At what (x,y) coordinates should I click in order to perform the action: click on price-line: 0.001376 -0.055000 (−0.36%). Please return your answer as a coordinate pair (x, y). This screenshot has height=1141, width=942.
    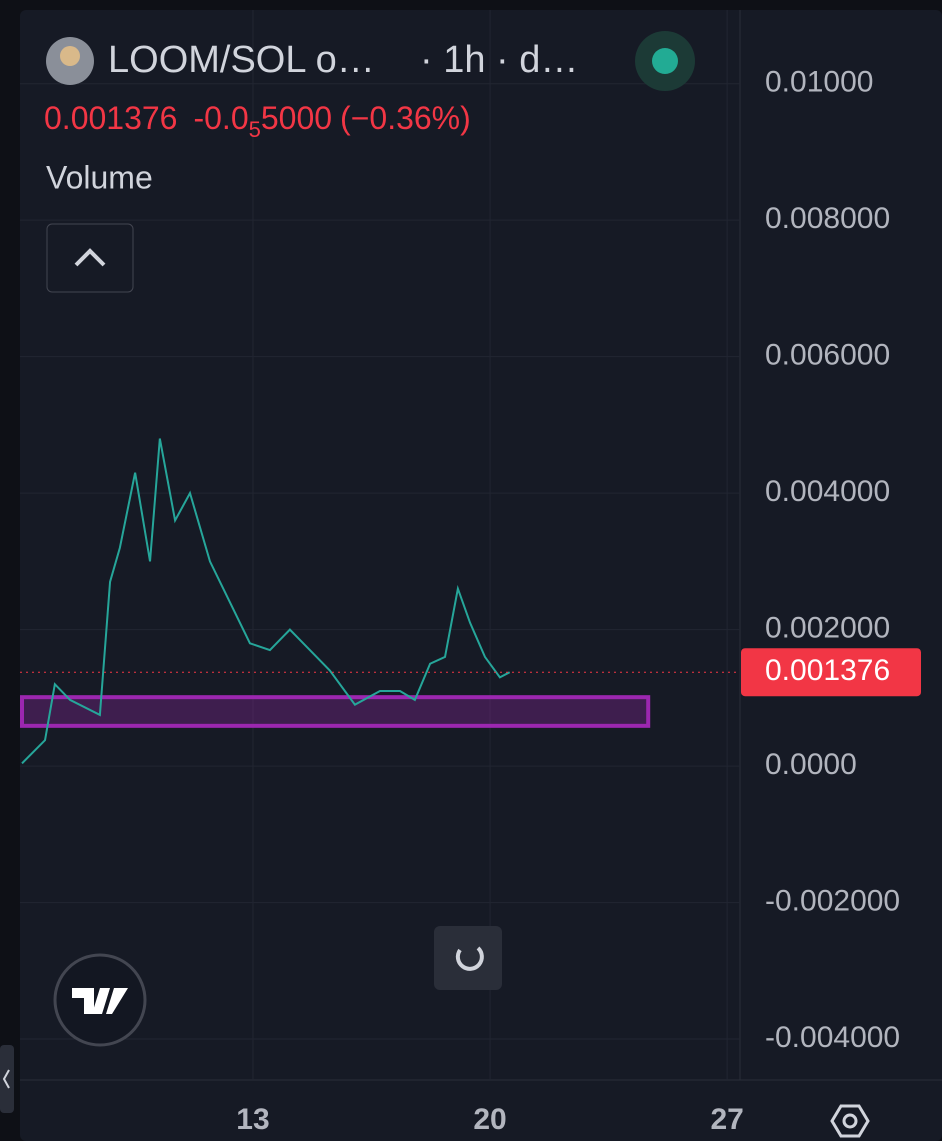
    Looking at the image, I should click on (257, 120).